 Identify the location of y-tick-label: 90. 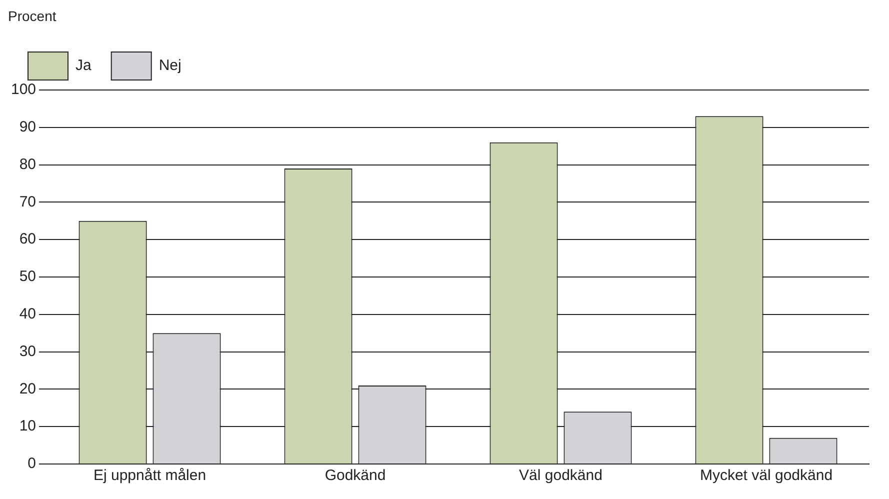
(27, 127).